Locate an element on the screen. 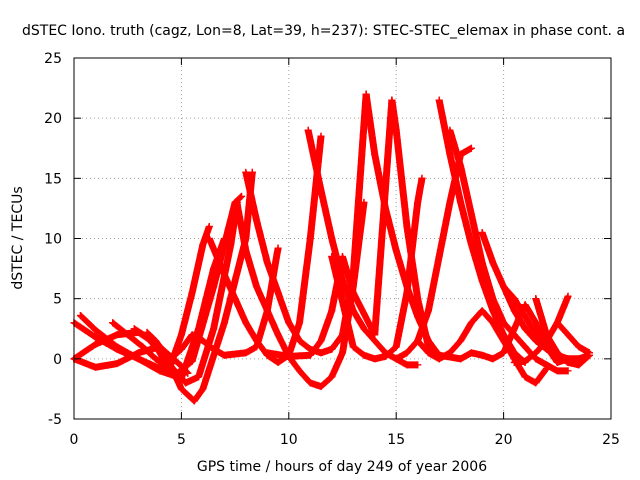 This screenshot has width=640, height=480. y-tick-label: 15 is located at coordinates (53, 179).